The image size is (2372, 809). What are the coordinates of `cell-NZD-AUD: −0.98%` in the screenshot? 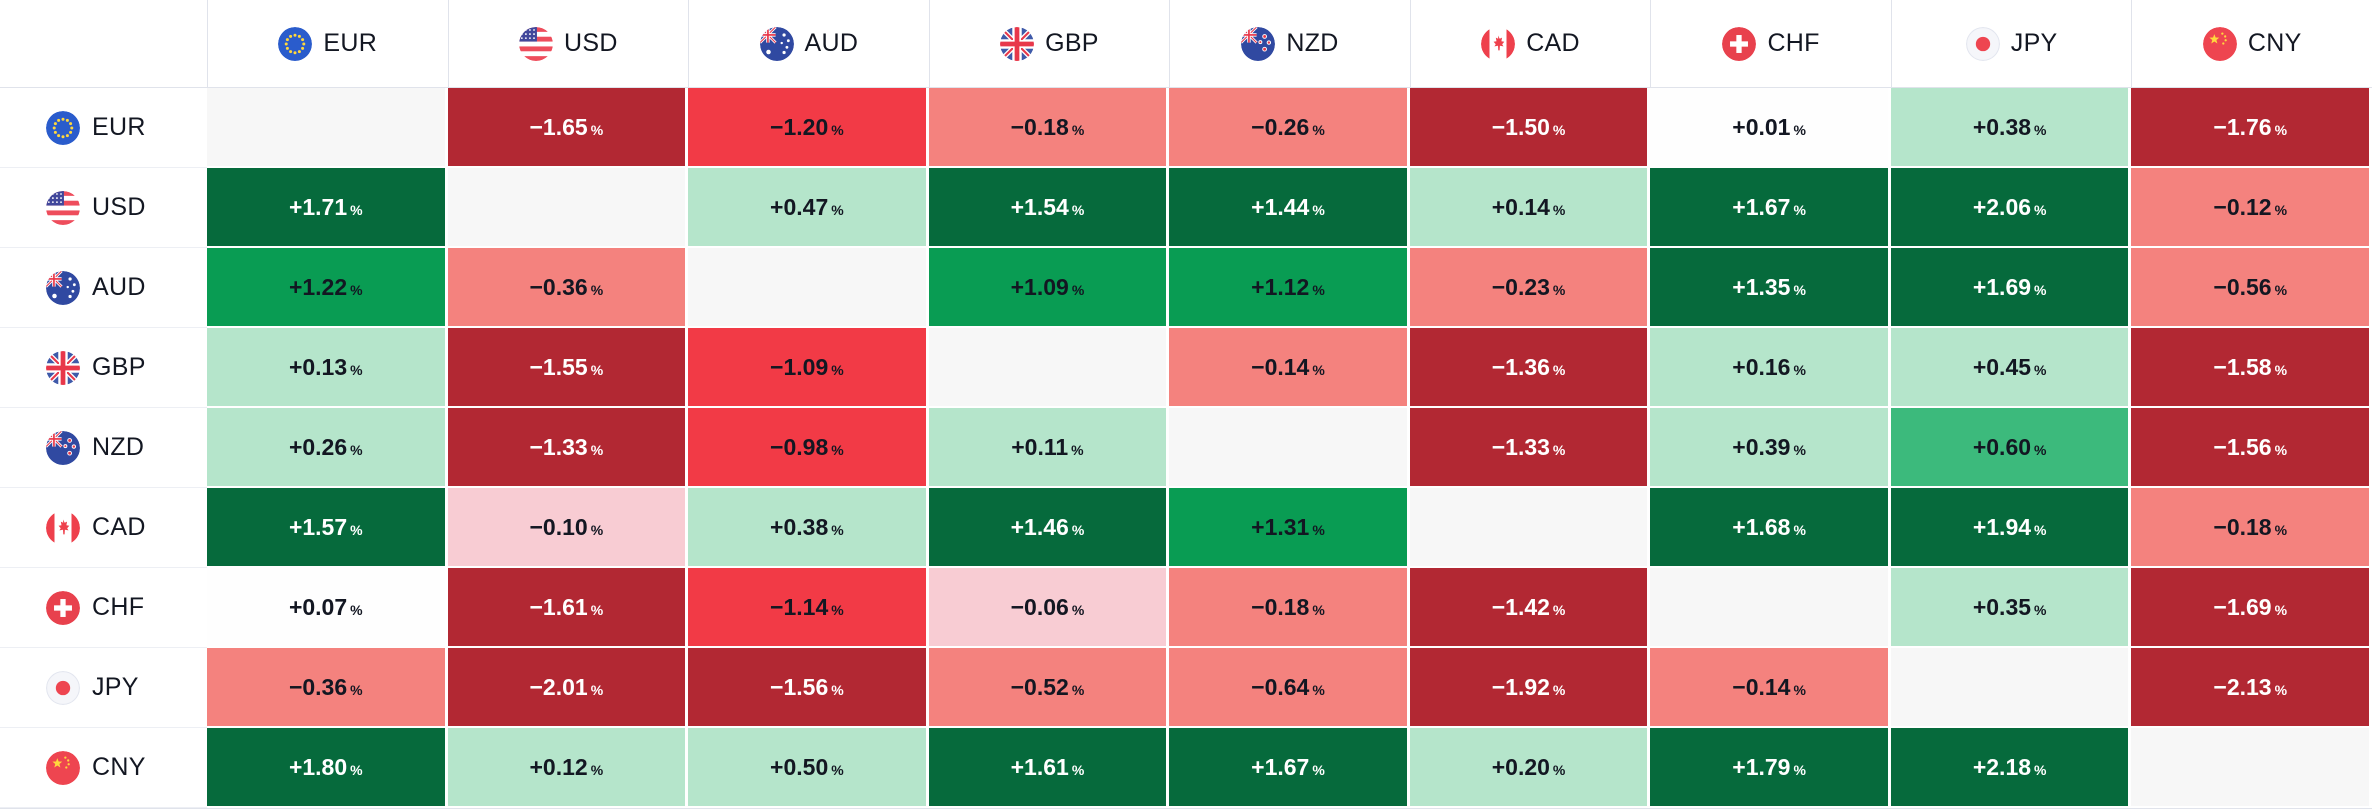 It's located at (808, 448).